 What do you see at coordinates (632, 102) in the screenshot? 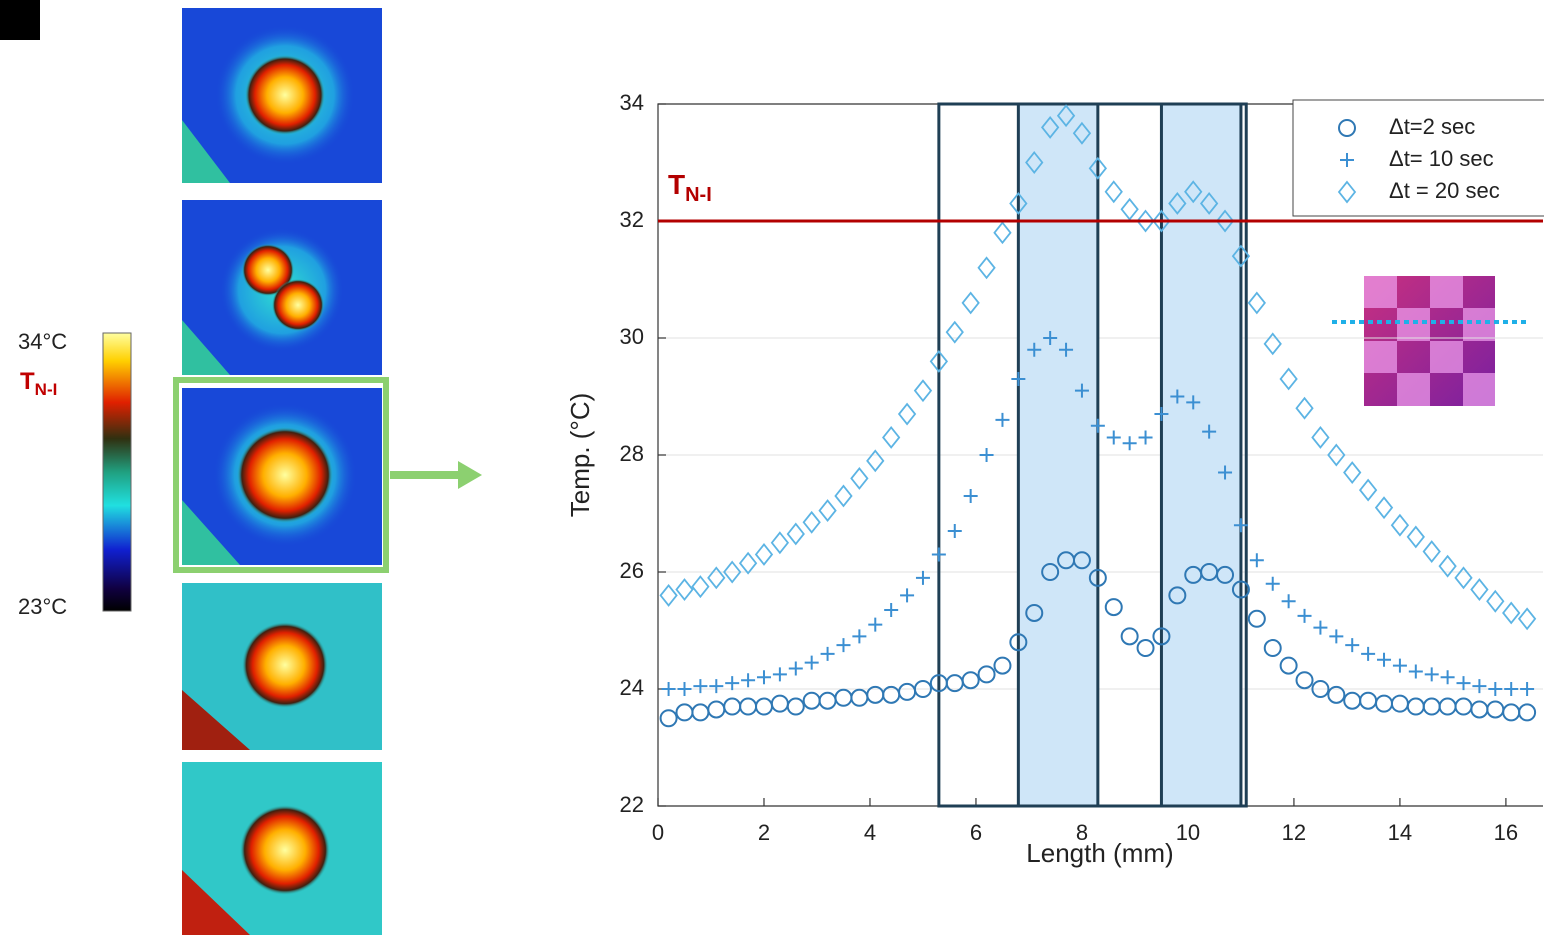
I see `y-tick-label: 34` at bounding box center [632, 102].